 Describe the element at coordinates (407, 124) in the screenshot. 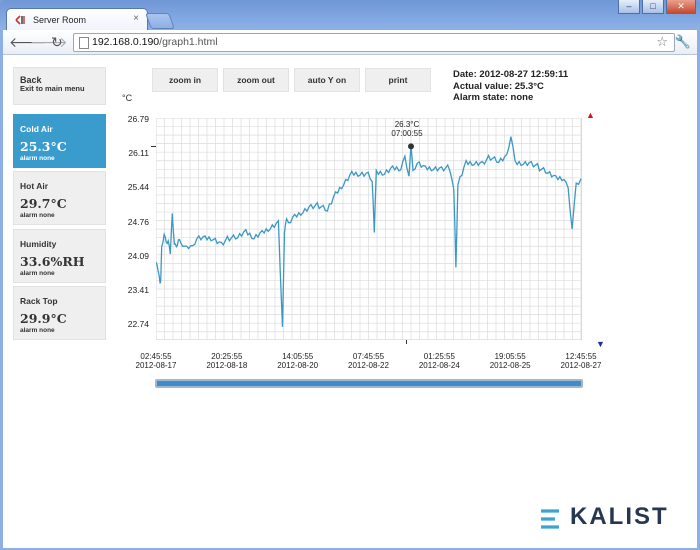

I see `tooltip-value: 26.3°C` at that location.